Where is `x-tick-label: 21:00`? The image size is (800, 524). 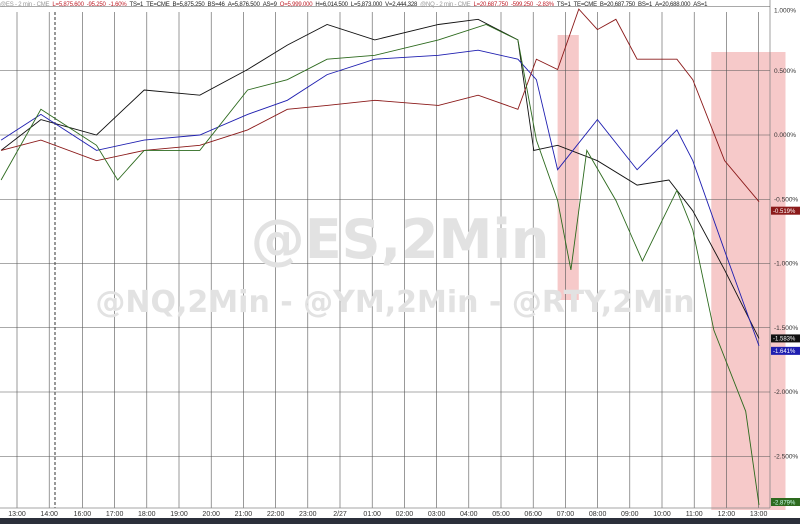
x-tick-label: 21:00 is located at coordinates (244, 514).